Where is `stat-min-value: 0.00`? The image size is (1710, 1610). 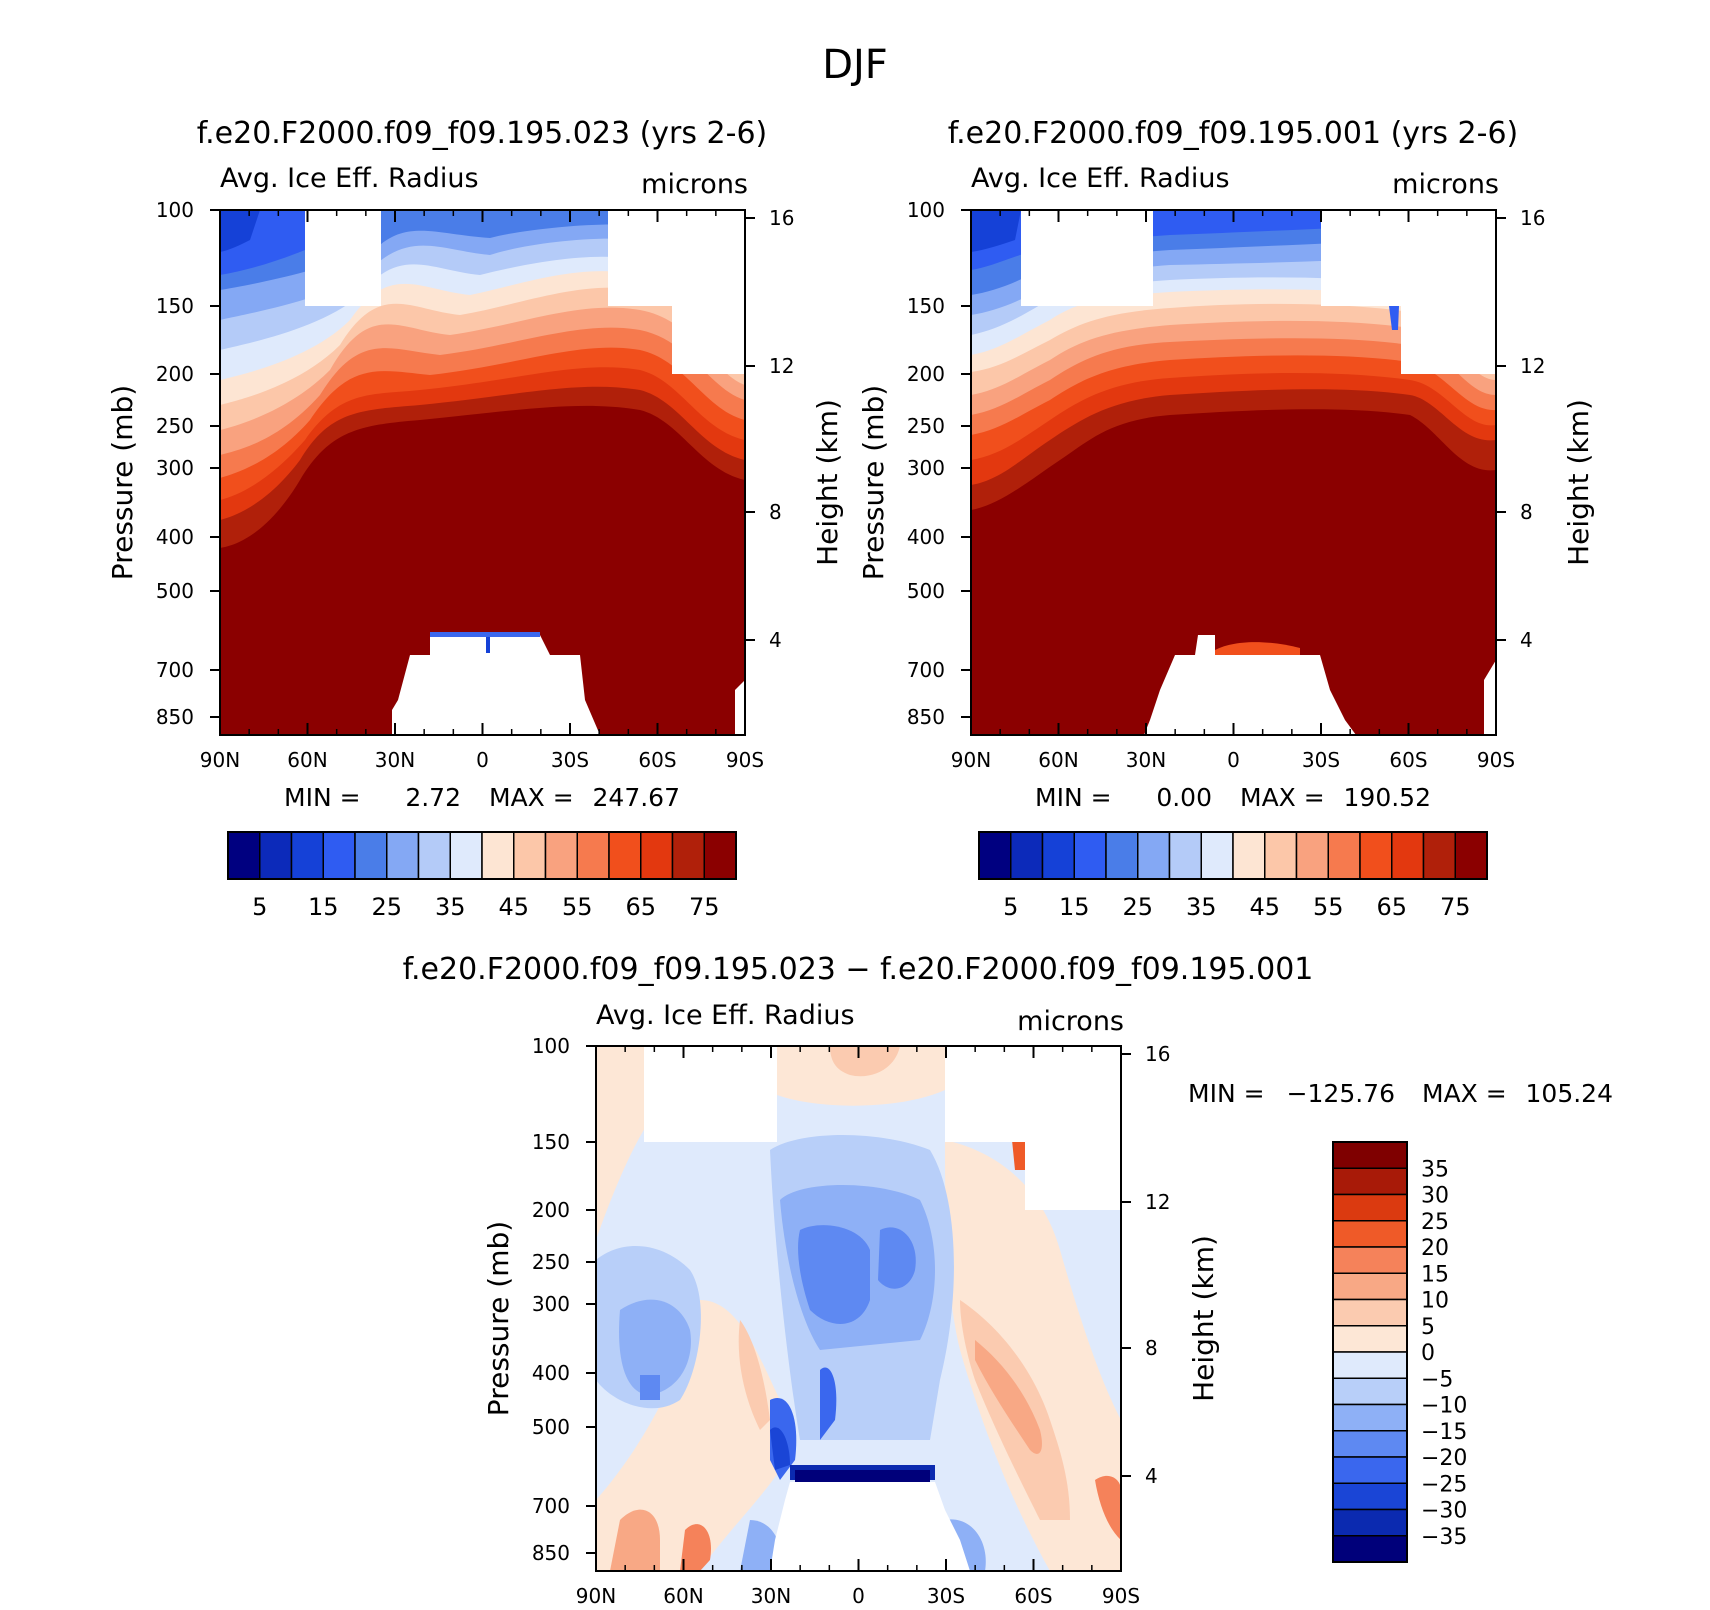 stat-min-value: 0.00 is located at coordinates (1184, 797).